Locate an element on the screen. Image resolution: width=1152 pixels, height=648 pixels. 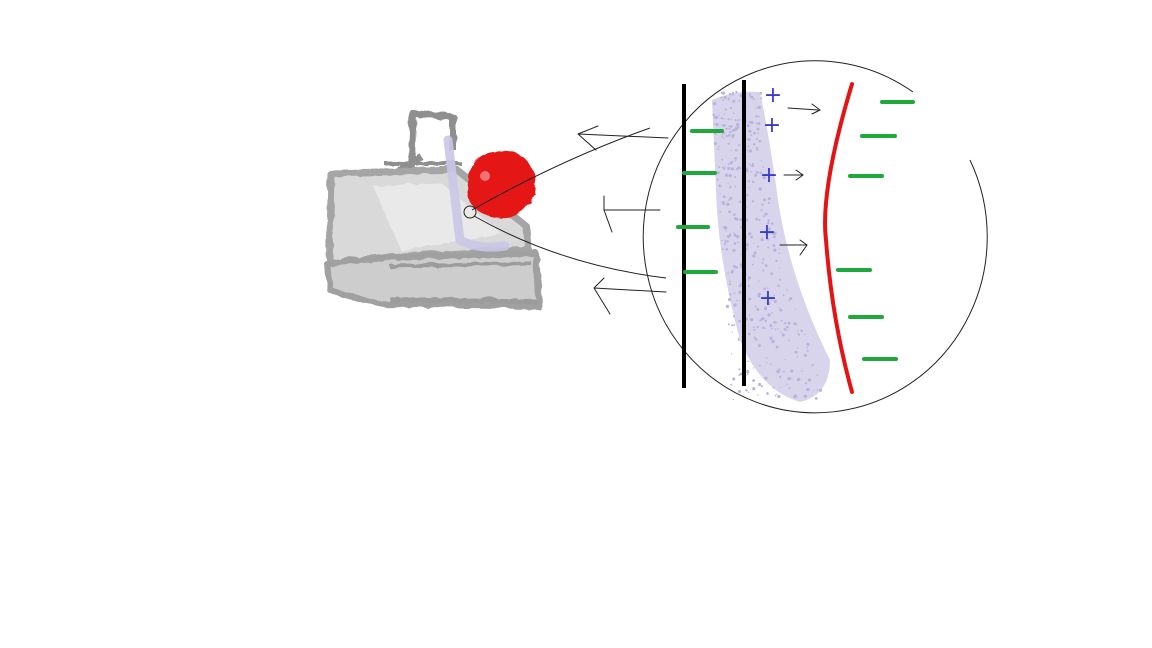
positive-charge: + is located at coordinates (769, 175).